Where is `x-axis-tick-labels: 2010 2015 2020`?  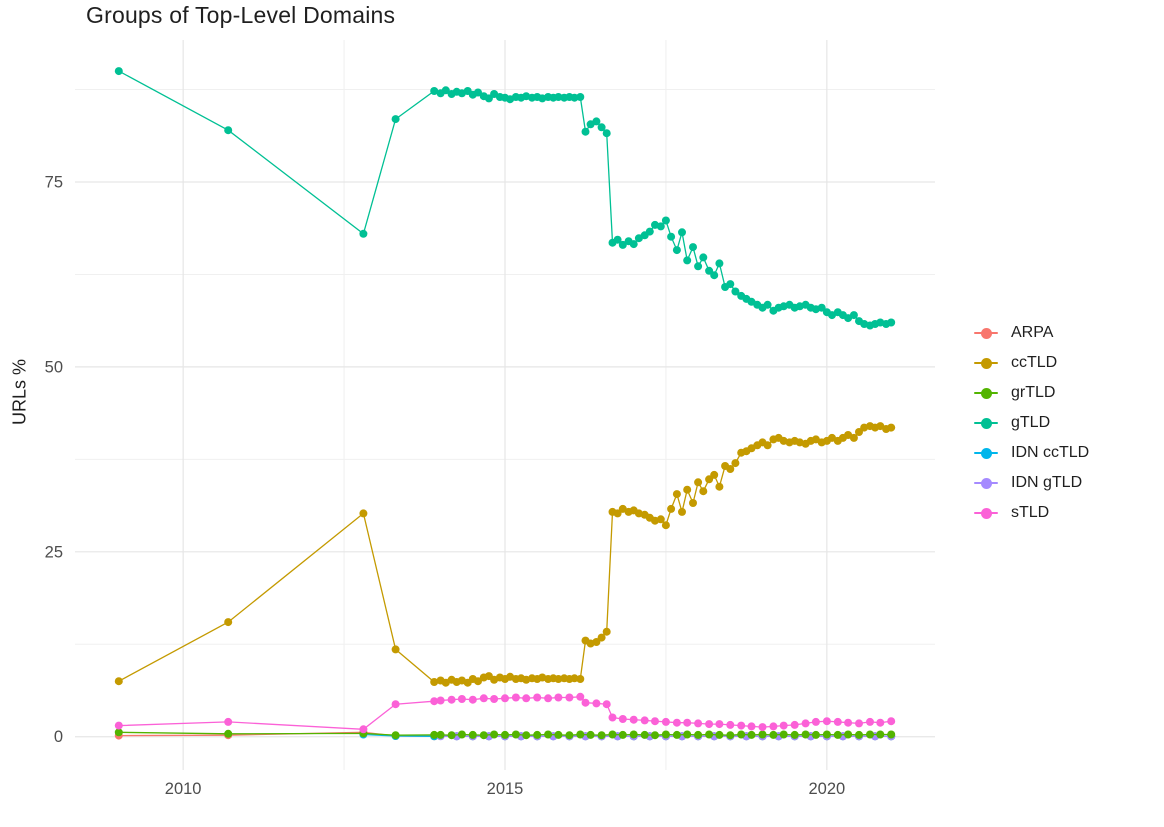 x-axis-tick-labels: 2010 2015 2020 is located at coordinates (505, 789).